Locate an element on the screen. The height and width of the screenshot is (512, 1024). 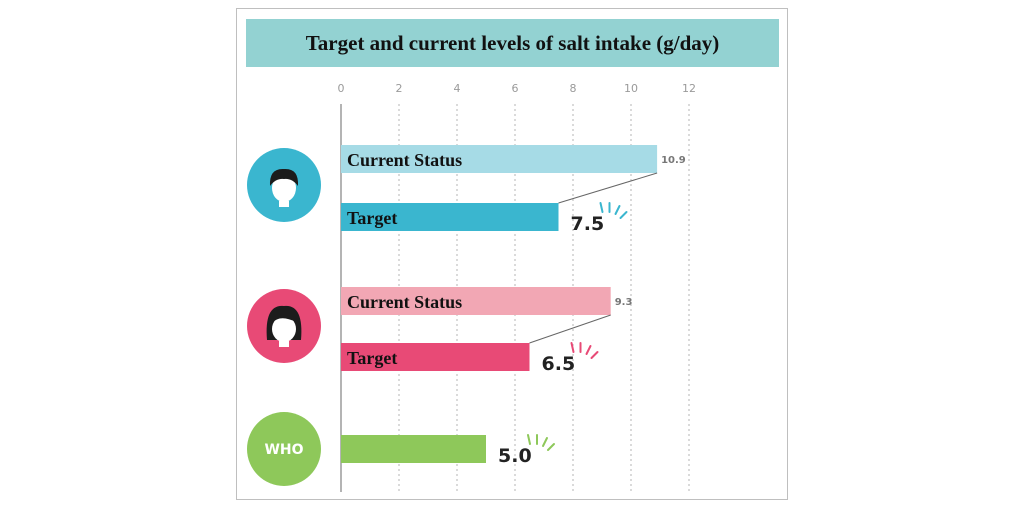
value-label: 5.0 is located at coordinates (515, 456).